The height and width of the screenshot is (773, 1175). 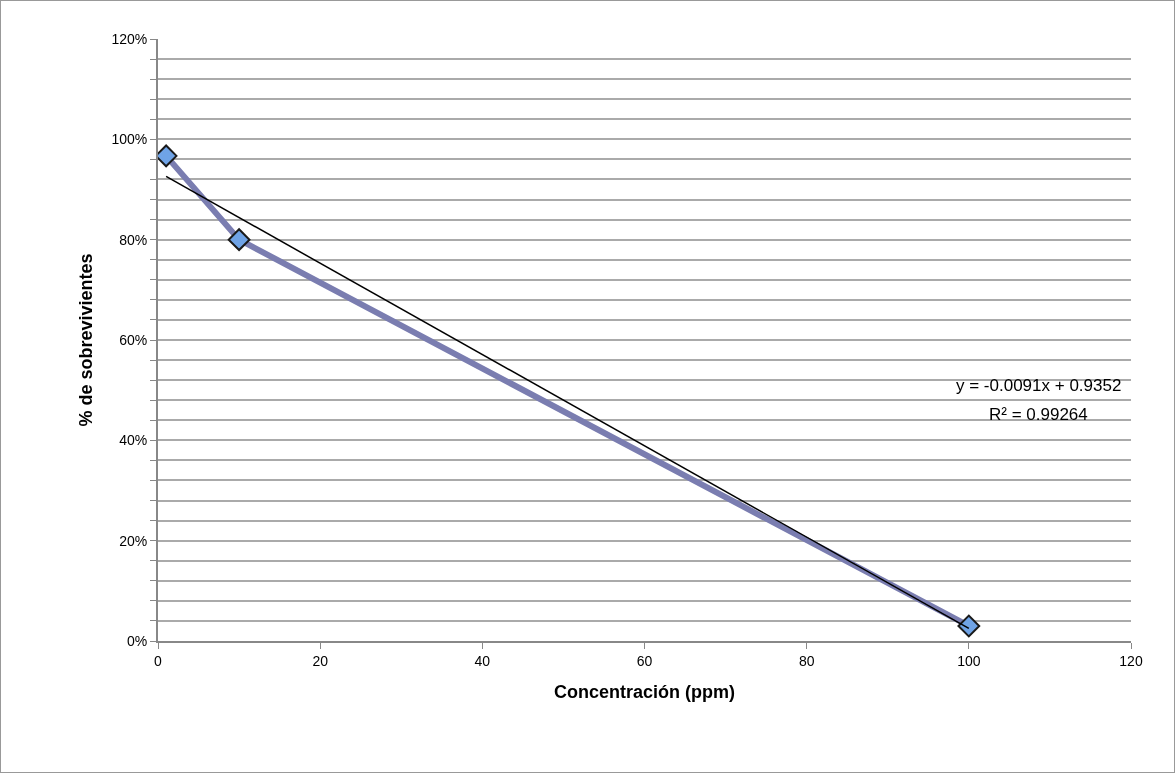 What do you see at coordinates (482, 660) in the screenshot?
I see `x-tick-label: 40` at bounding box center [482, 660].